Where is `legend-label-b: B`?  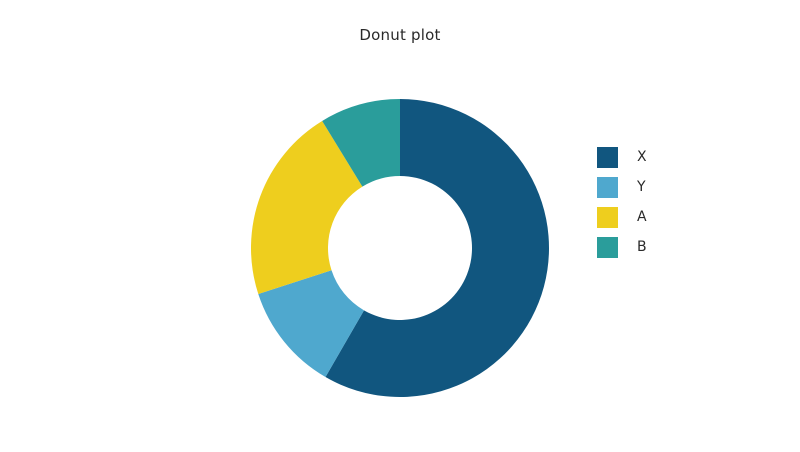 legend-label-b: B is located at coordinates (642, 247).